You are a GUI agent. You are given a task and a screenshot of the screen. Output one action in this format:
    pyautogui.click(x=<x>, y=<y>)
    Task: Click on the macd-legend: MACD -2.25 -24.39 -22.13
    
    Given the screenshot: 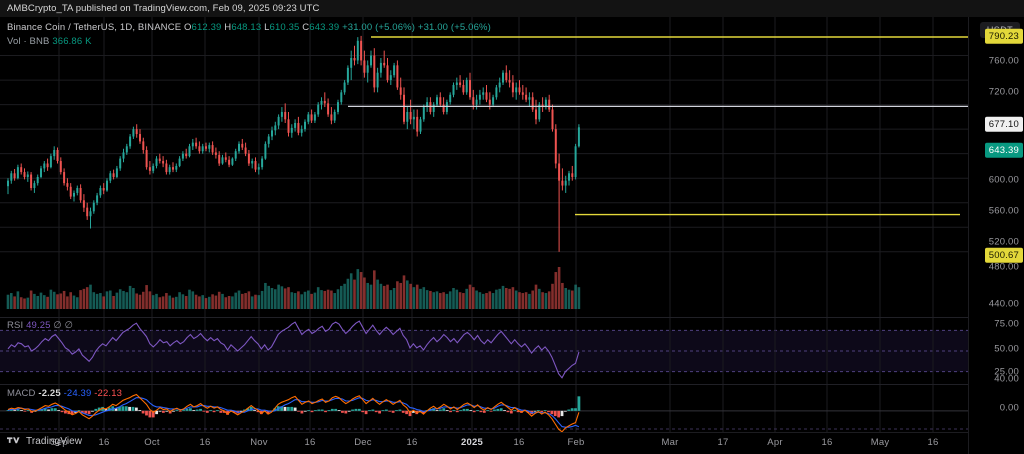 What is the action you would take?
    pyautogui.click(x=64, y=393)
    